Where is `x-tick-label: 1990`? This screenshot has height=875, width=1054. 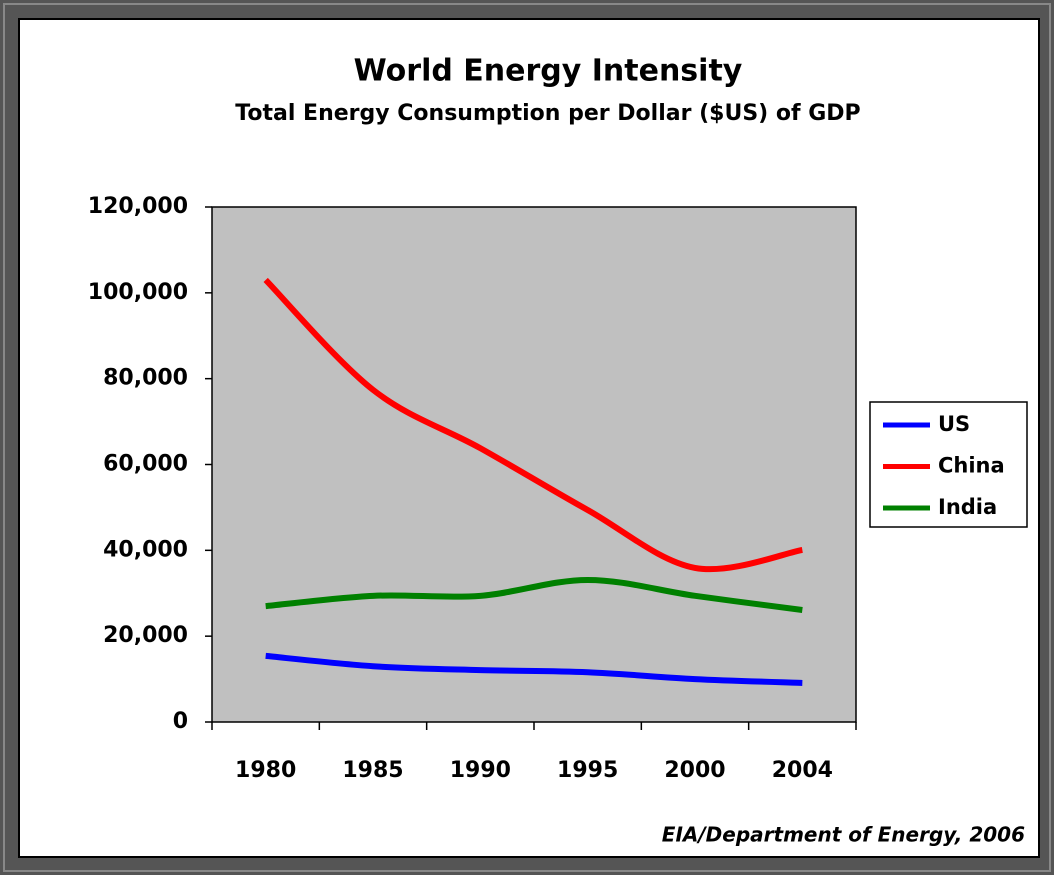
x-tick-label: 1990 is located at coordinates (480, 770).